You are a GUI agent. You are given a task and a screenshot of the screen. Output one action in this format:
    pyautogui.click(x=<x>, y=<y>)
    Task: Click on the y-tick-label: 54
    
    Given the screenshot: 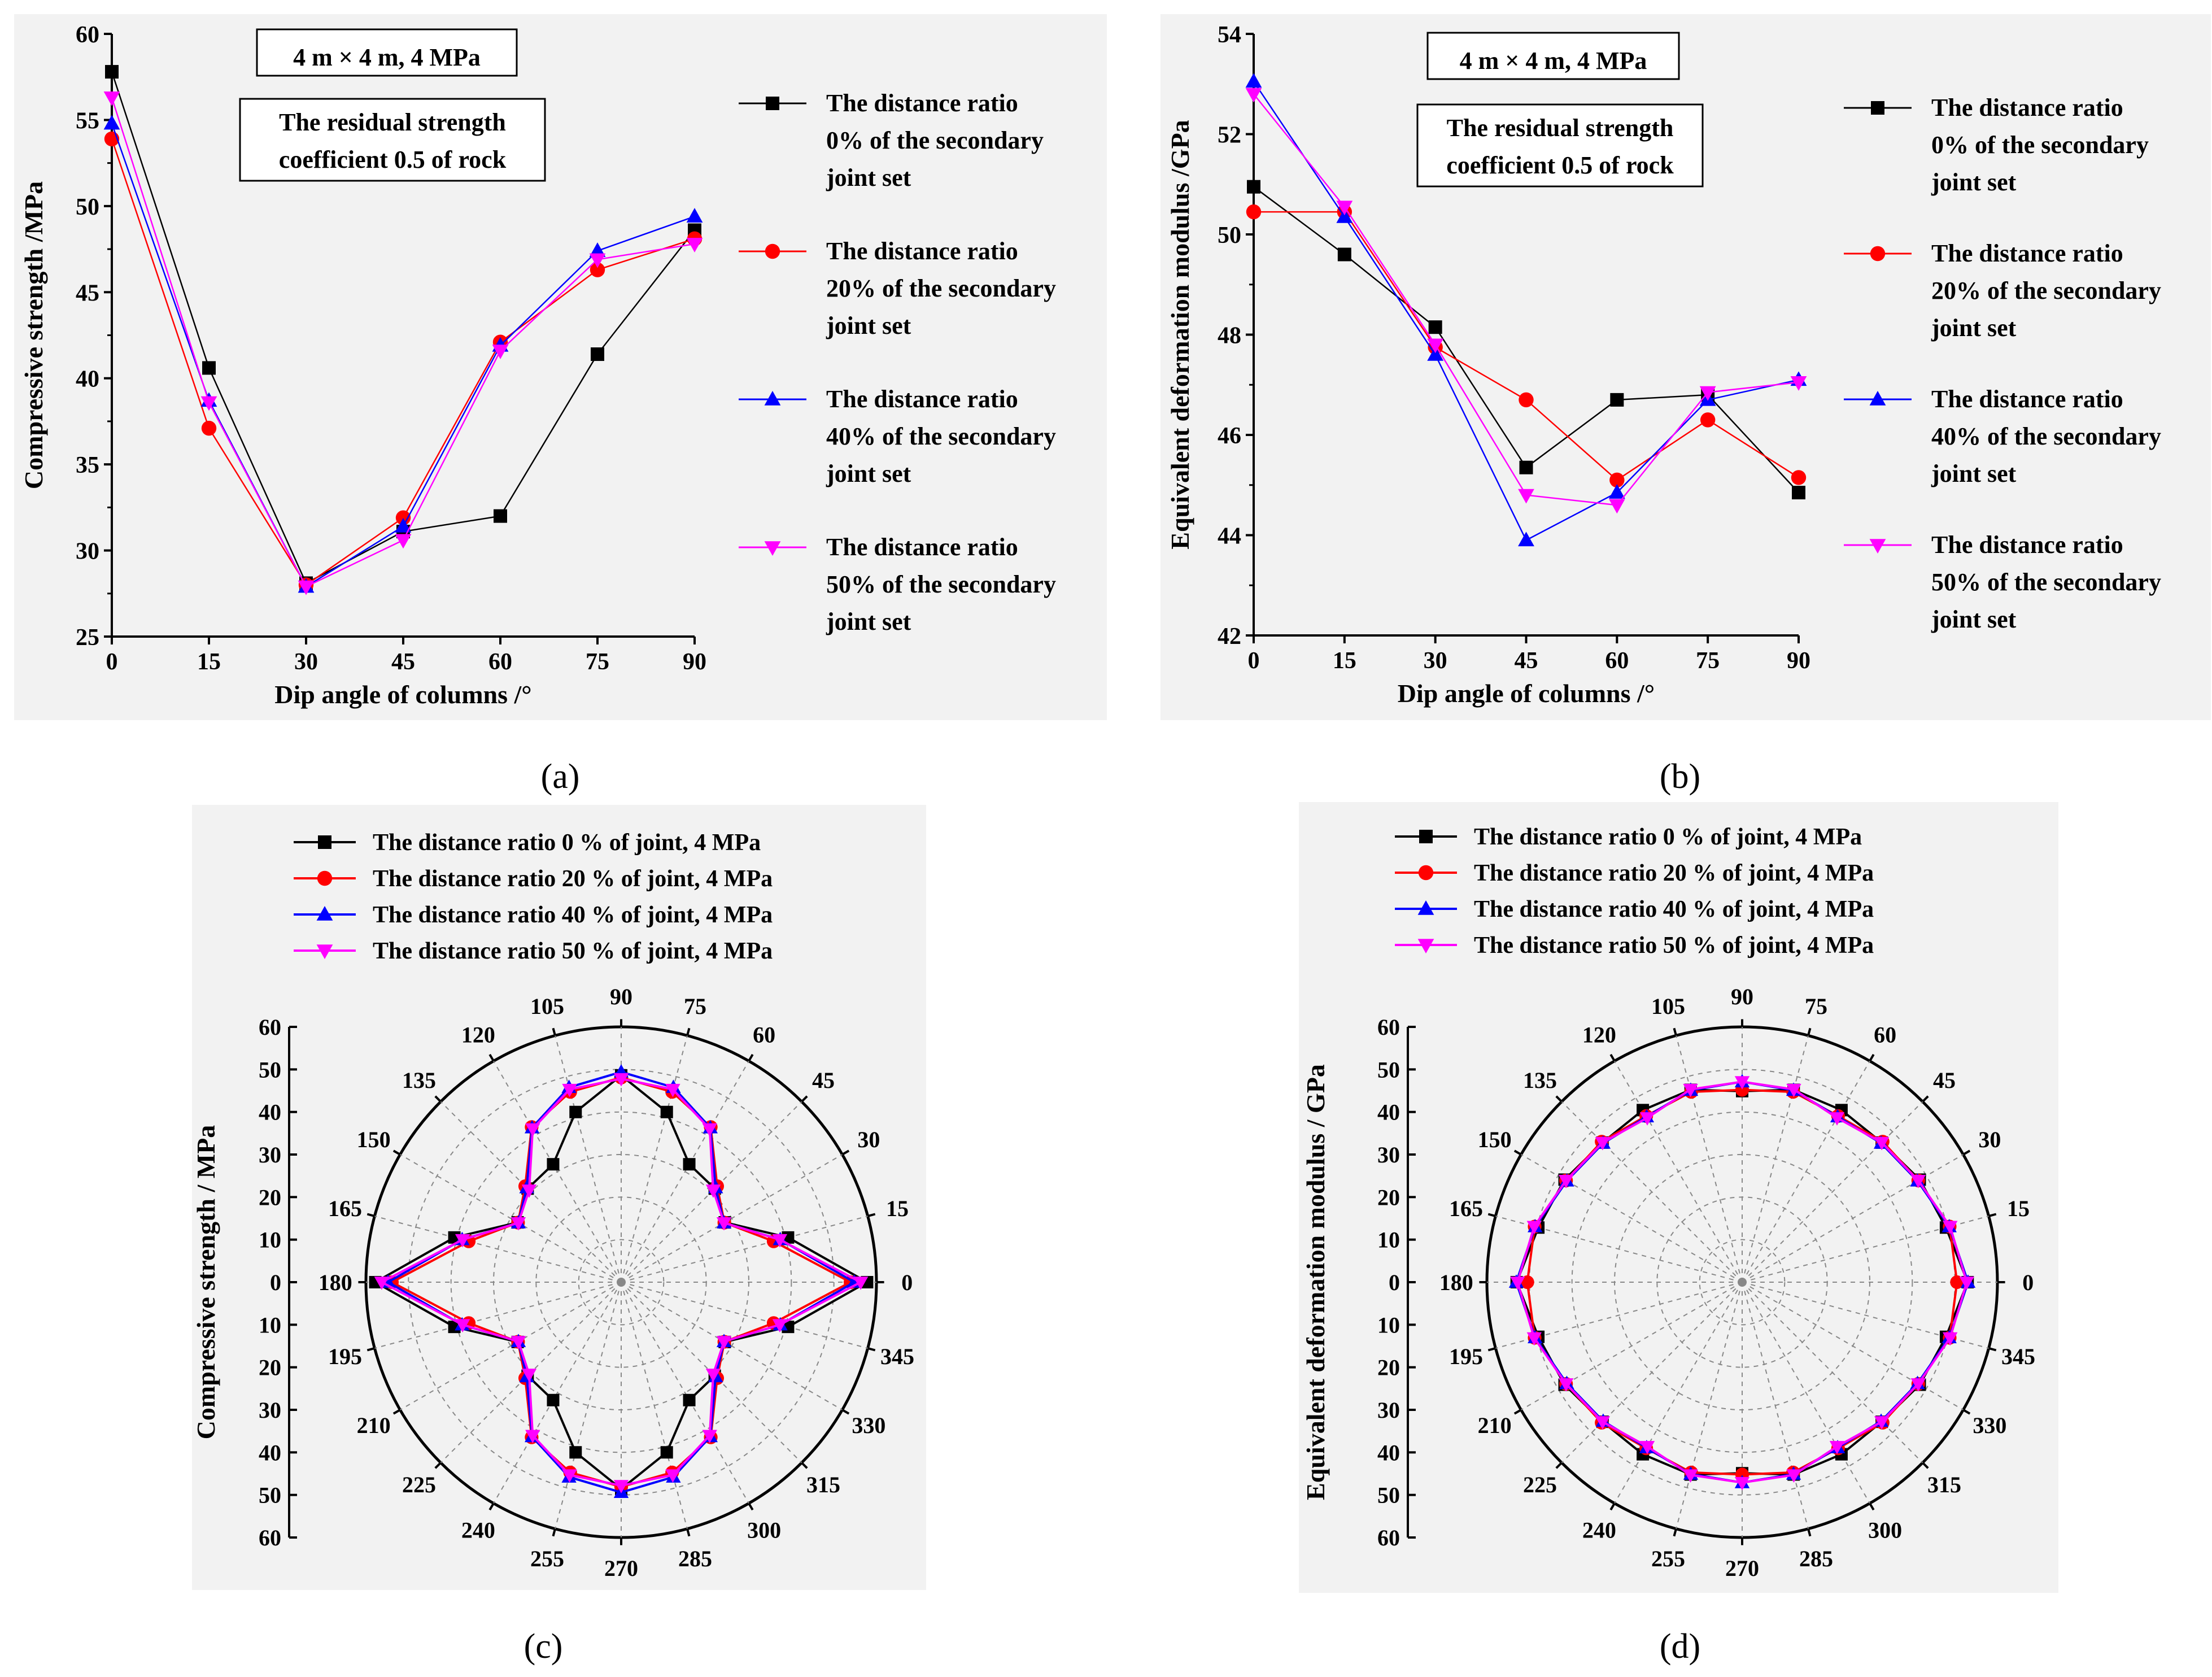 What is the action you would take?
    pyautogui.click(x=1229, y=35)
    